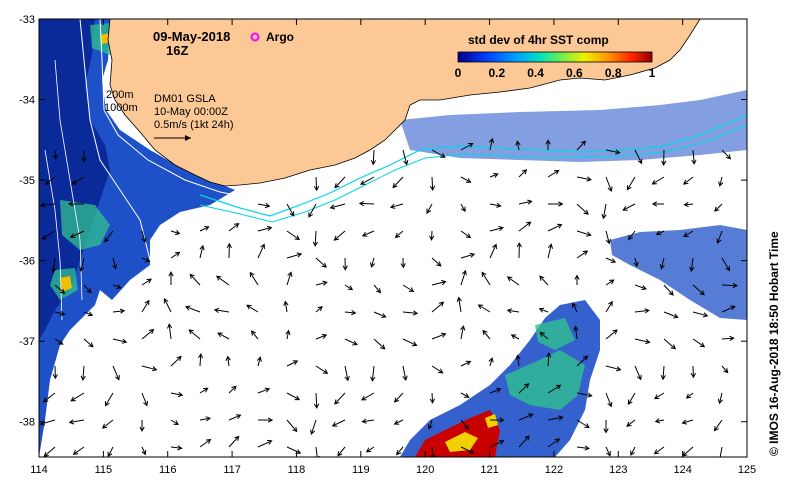 This screenshot has height=492, width=790. What do you see at coordinates (458, 73) in the screenshot?
I see `colorbar-tick-label: 0` at bounding box center [458, 73].